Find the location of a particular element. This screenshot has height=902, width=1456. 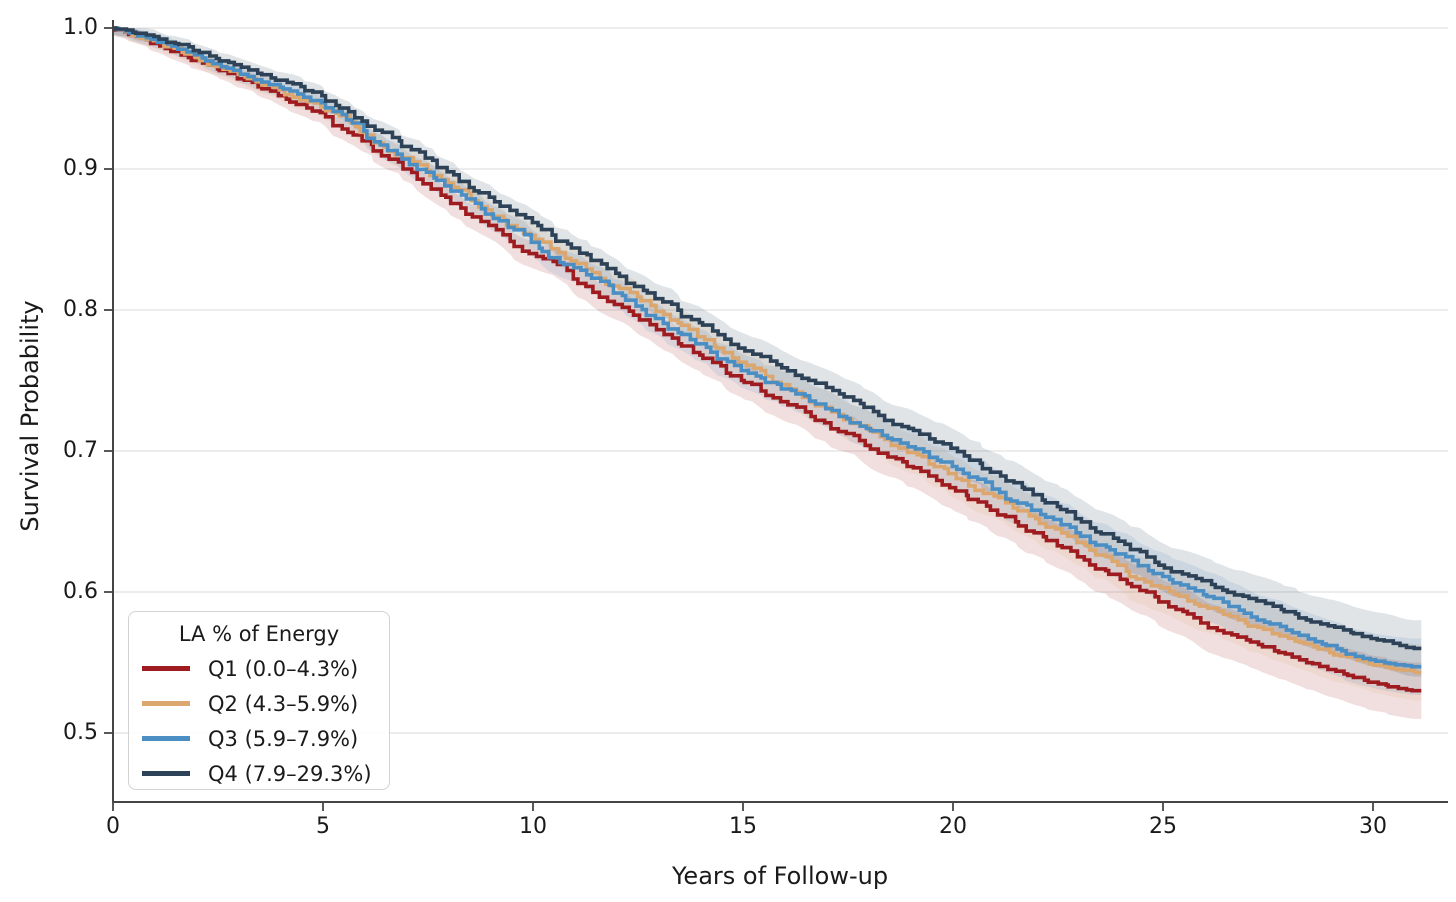

legend-label-q1: Q1 (0.0–4.3%) is located at coordinates (283, 668).